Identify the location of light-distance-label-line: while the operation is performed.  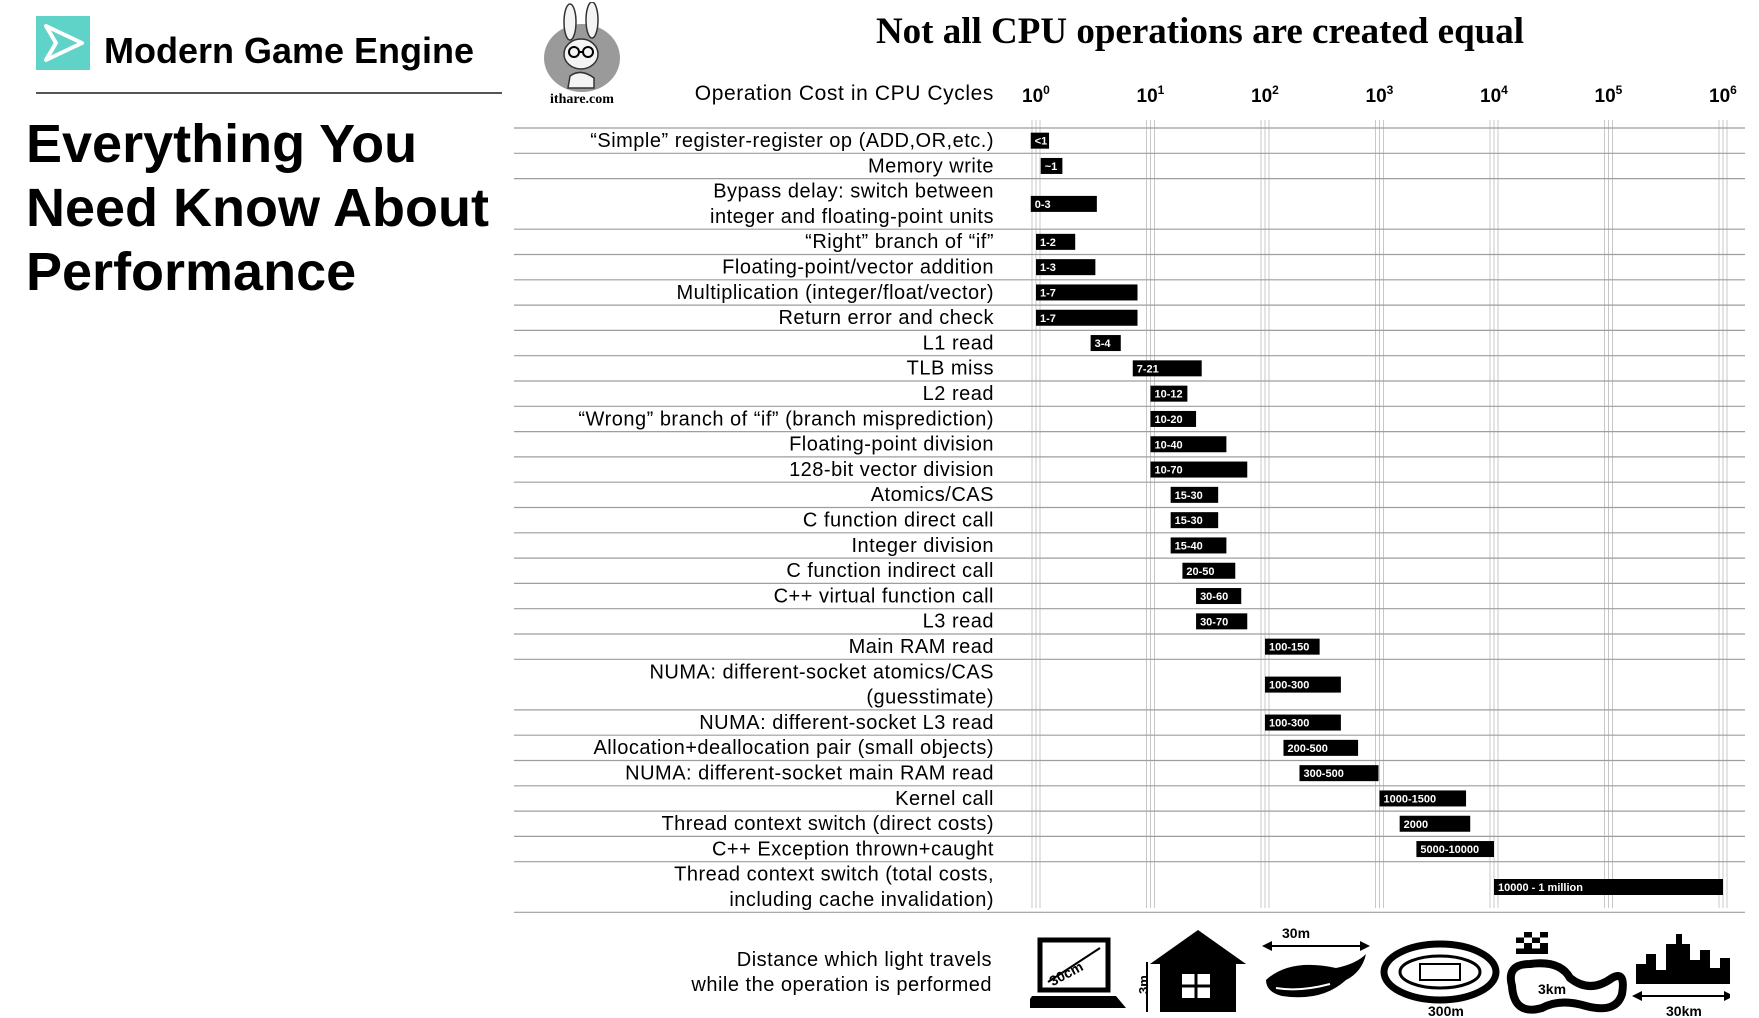
(841, 985).